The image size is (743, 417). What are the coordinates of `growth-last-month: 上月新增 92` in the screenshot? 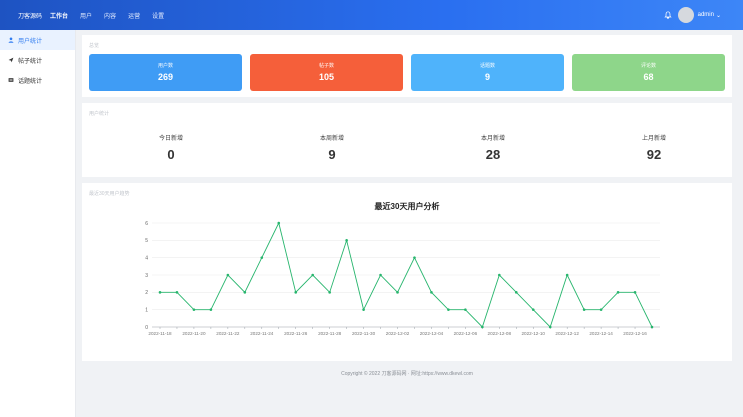 It's located at (654, 147).